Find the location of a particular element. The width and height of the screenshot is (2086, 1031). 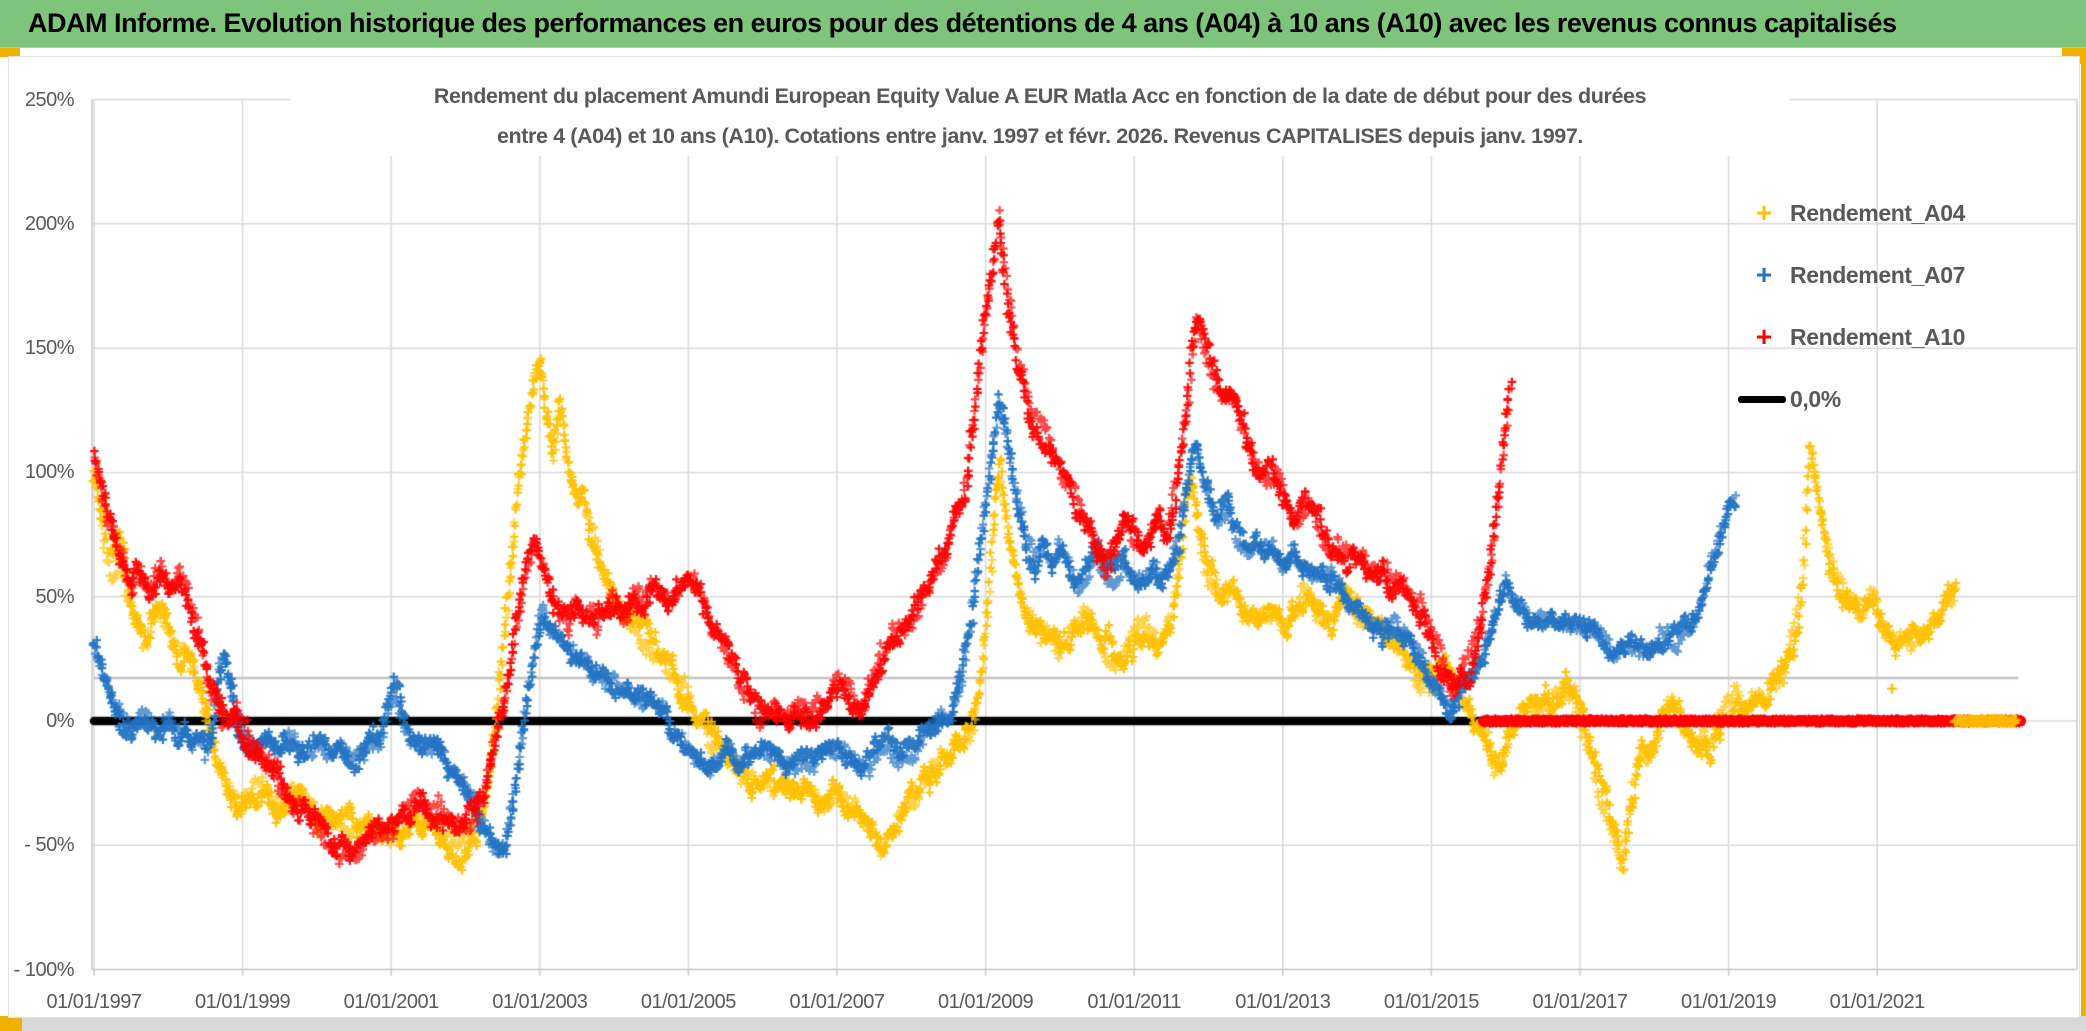

line-marker-icon is located at coordinates (1762, 399).